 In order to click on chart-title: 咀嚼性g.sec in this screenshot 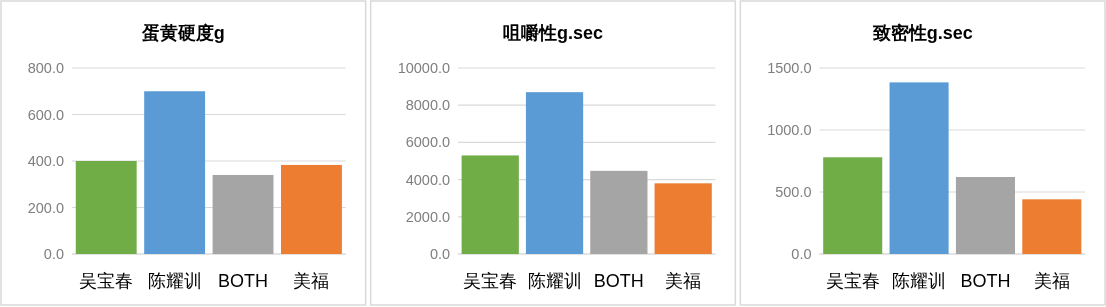, I will do `click(553, 33)`.